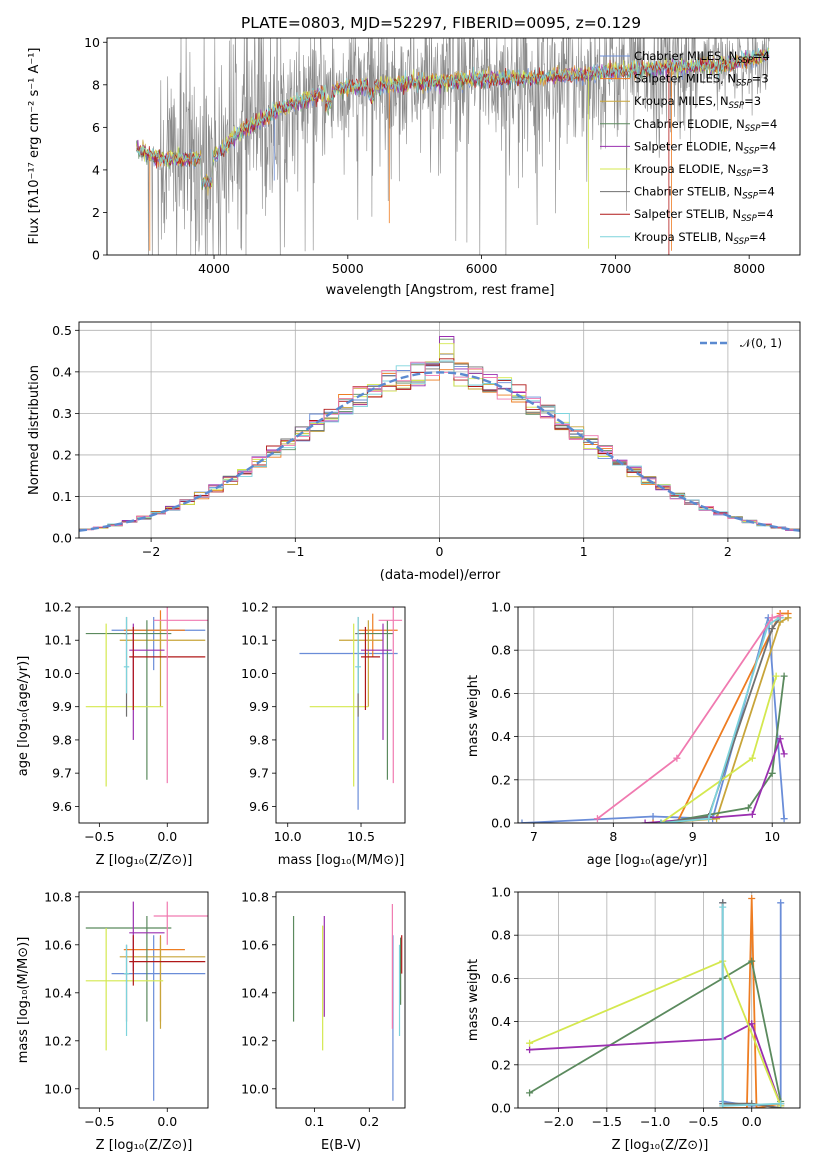  I want to click on age-vs-metallicity-panel: −0.5 0.0 9.6 9.7 9.8 9.9 10.0 10.1 10.2, so click(126, 722).